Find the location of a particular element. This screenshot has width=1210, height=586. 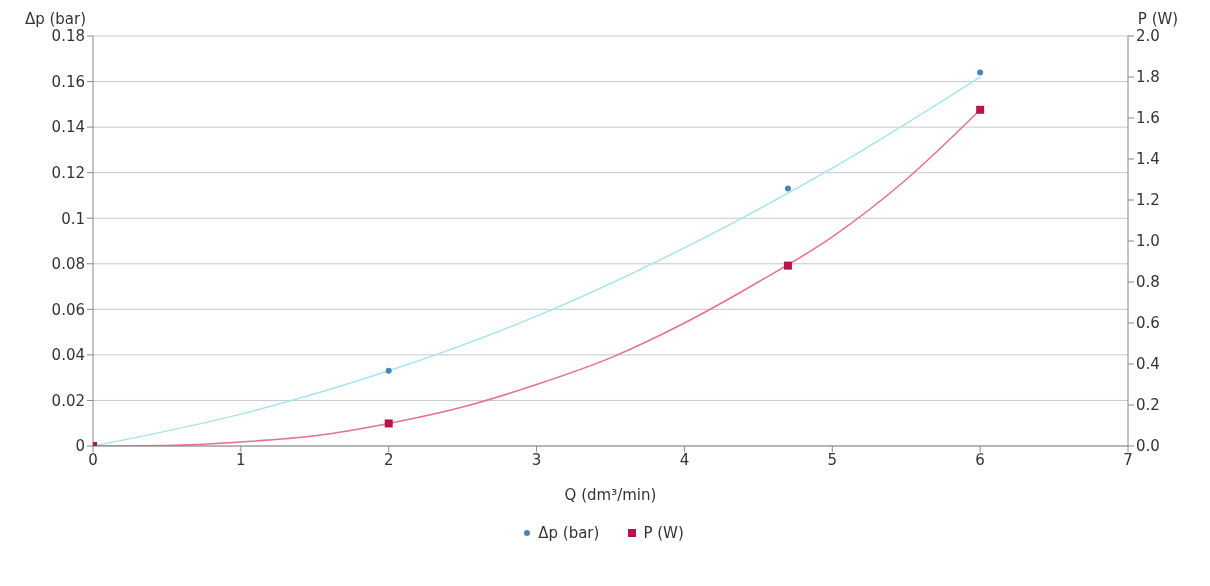

y-tick-label: 0.06 is located at coordinates (68, 309).